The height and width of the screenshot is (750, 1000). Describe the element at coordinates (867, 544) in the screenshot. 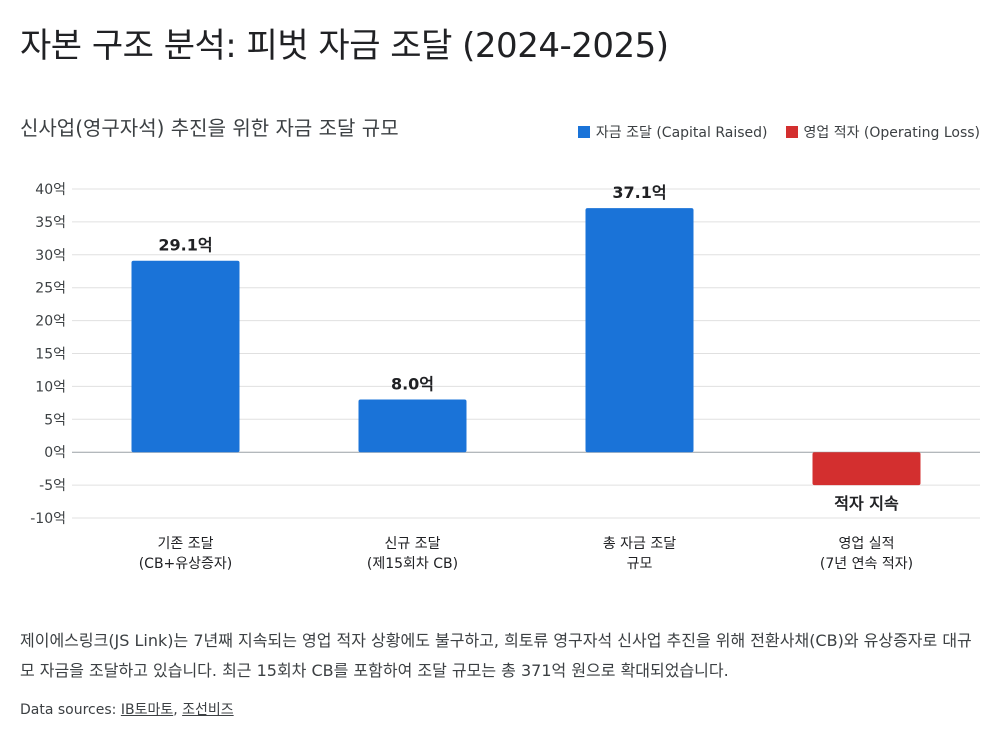

I see `x-tick-label: 영업 실적` at that location.